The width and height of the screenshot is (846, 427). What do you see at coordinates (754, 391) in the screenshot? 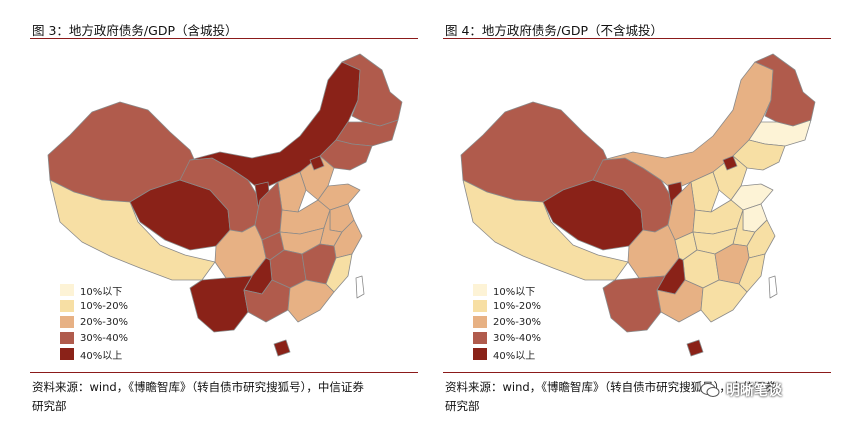
I see `watermark-text: 明晰笔谈` at bounding box center [754, 391].